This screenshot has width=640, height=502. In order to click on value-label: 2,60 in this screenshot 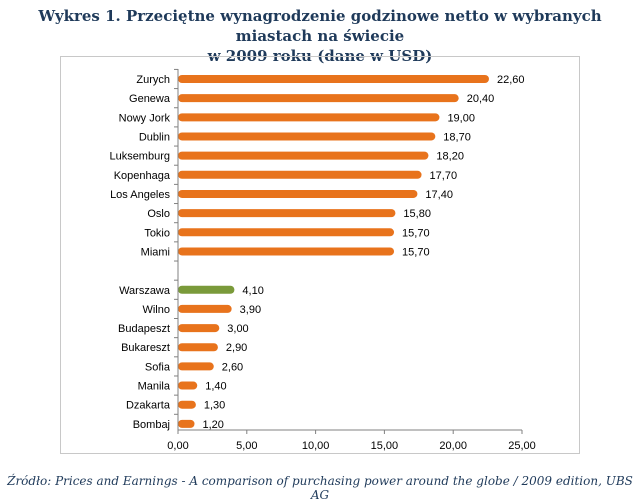, I will do `click(232, 367)`.